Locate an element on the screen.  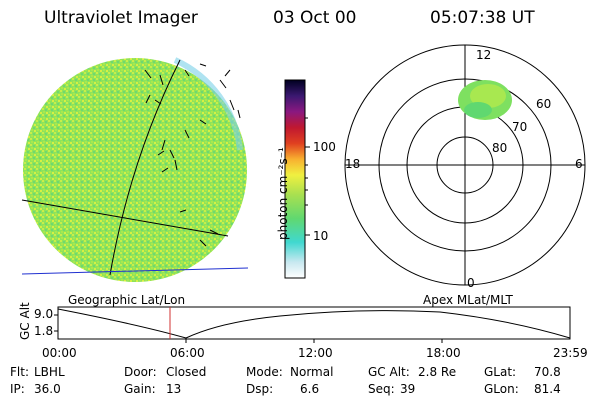
colorbar-ticks is located at coordinates (307, 176).